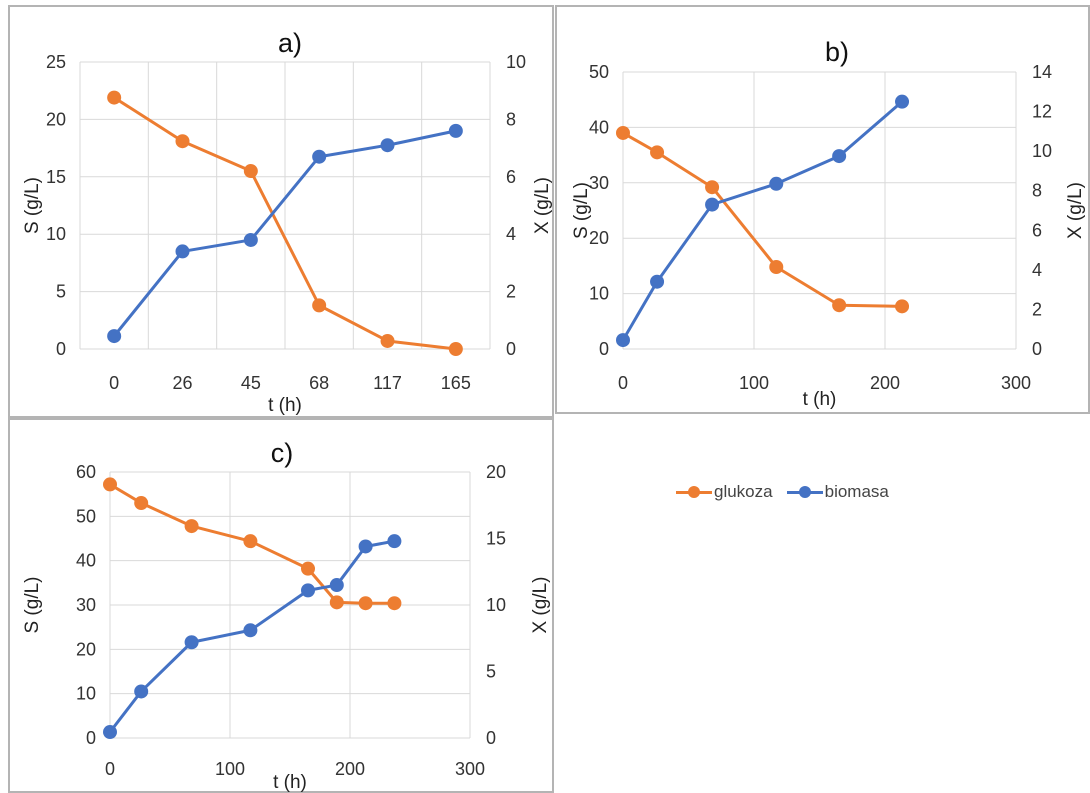 The image size is (1090, 793). I want to click on y-tick-label: 5, so click(61, 292).